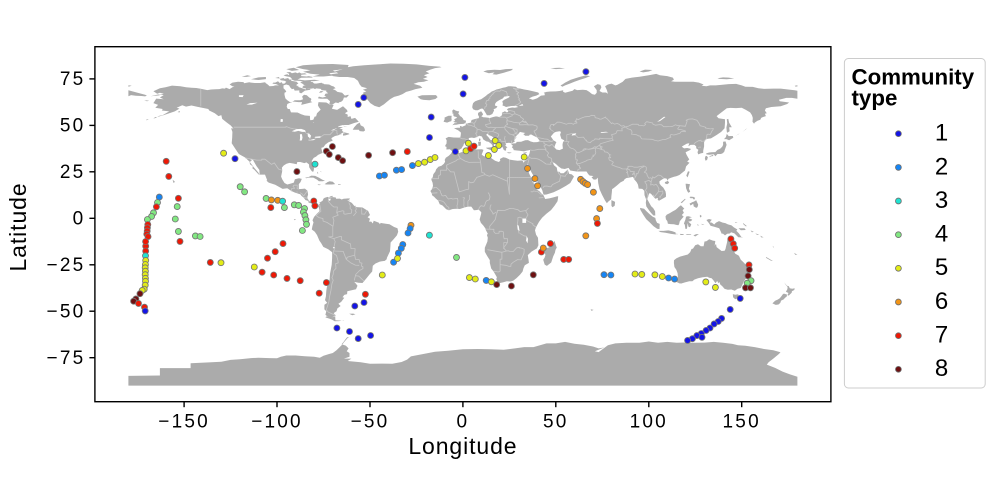  I want to click on svg-text: type, so click(875, 98).